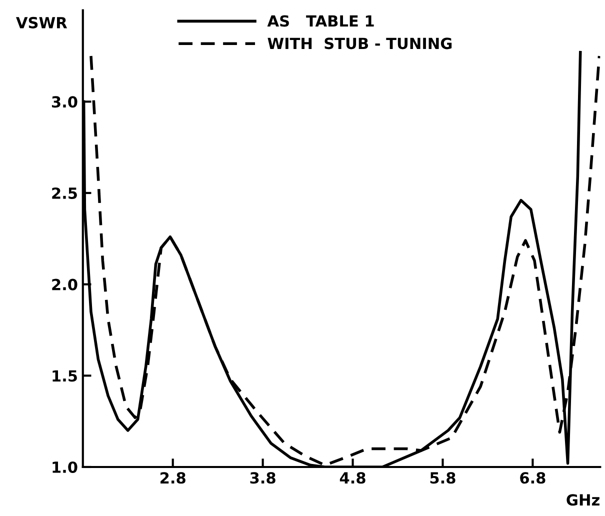 The width and height of the screenshot is (605, 516). Describe the element at coordinates (320, 21) in the screenshot. I see `legend-label: AS TABLE 1` at that location.